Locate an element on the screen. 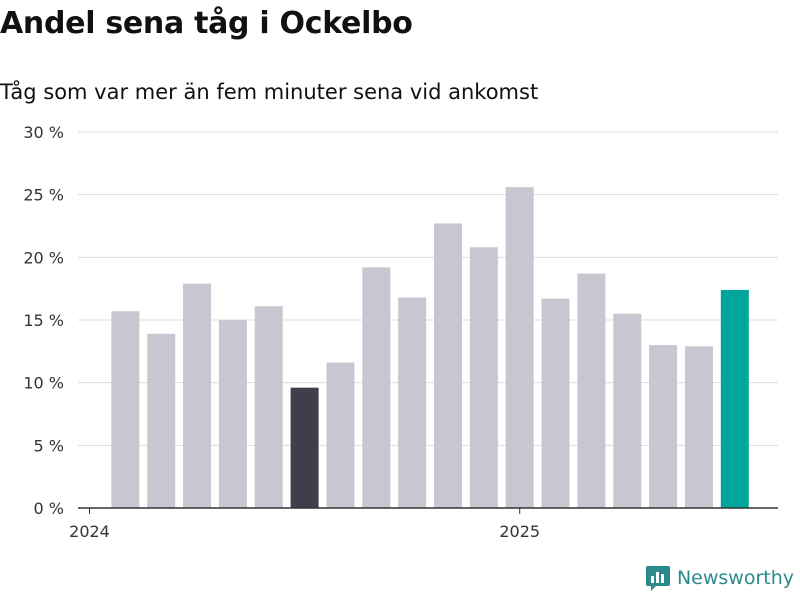  y-axis-labels: 0 % 5 % 10 % 15 % 20 % 25 % 30 % is located at coordinates (43, 320).